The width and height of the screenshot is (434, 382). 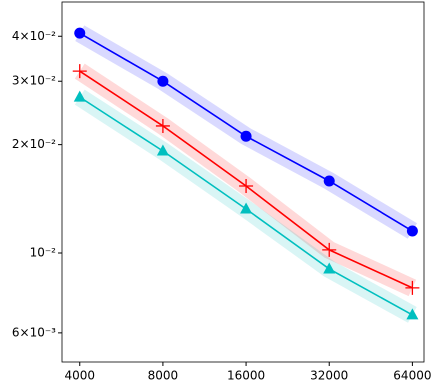 What do you see at coordinates (34, 36) in the screenshot?
I see `y-tick-label: 4×10⁻²` at bounding box center [34, 36].